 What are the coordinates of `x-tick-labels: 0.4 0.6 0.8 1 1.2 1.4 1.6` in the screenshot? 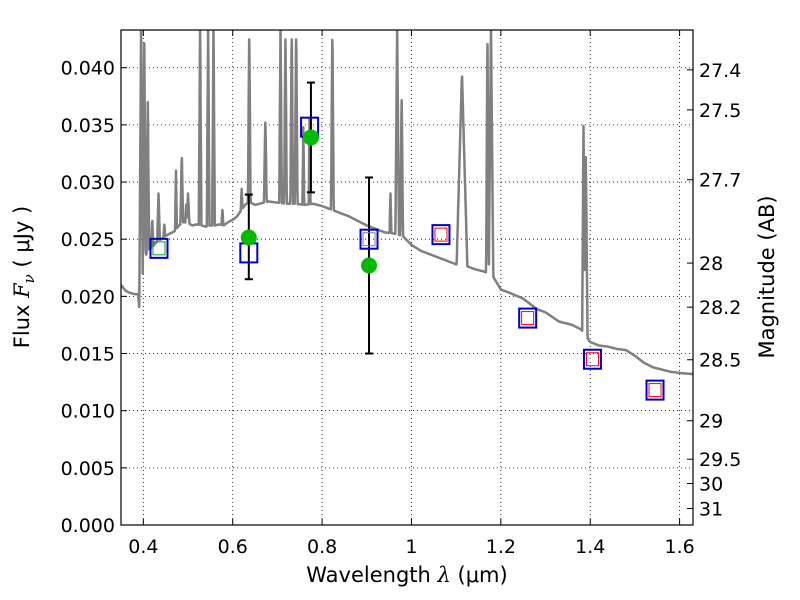 It's located at (411, 547).